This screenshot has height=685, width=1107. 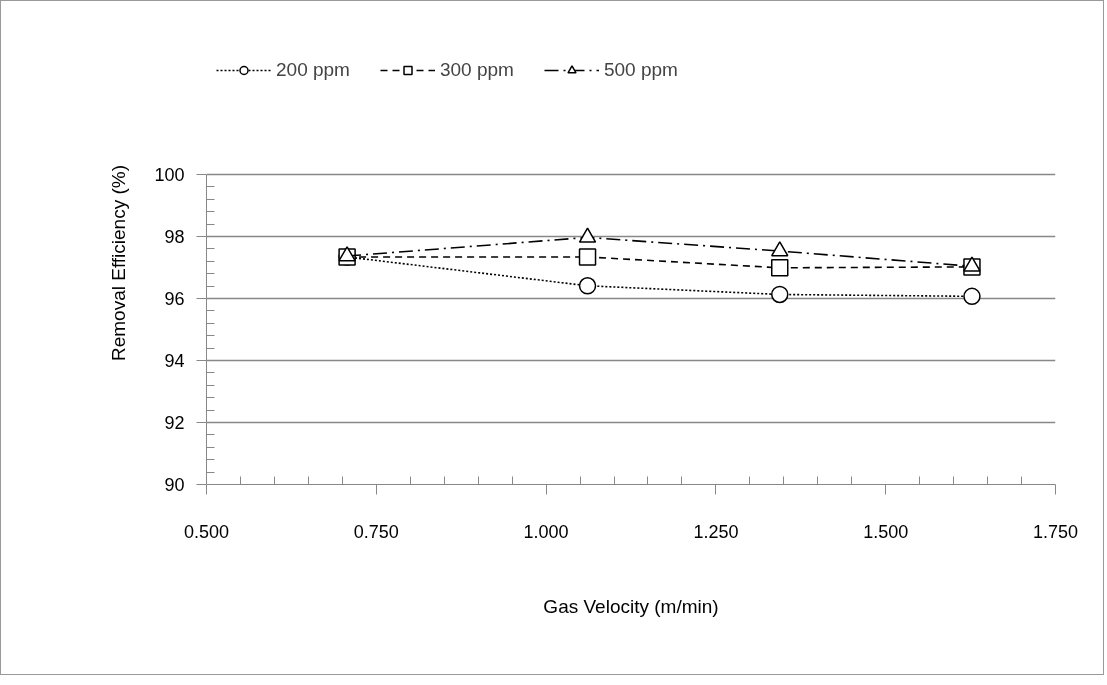 I want to click on y-tick-label: 90, so click(x=174, y=485).